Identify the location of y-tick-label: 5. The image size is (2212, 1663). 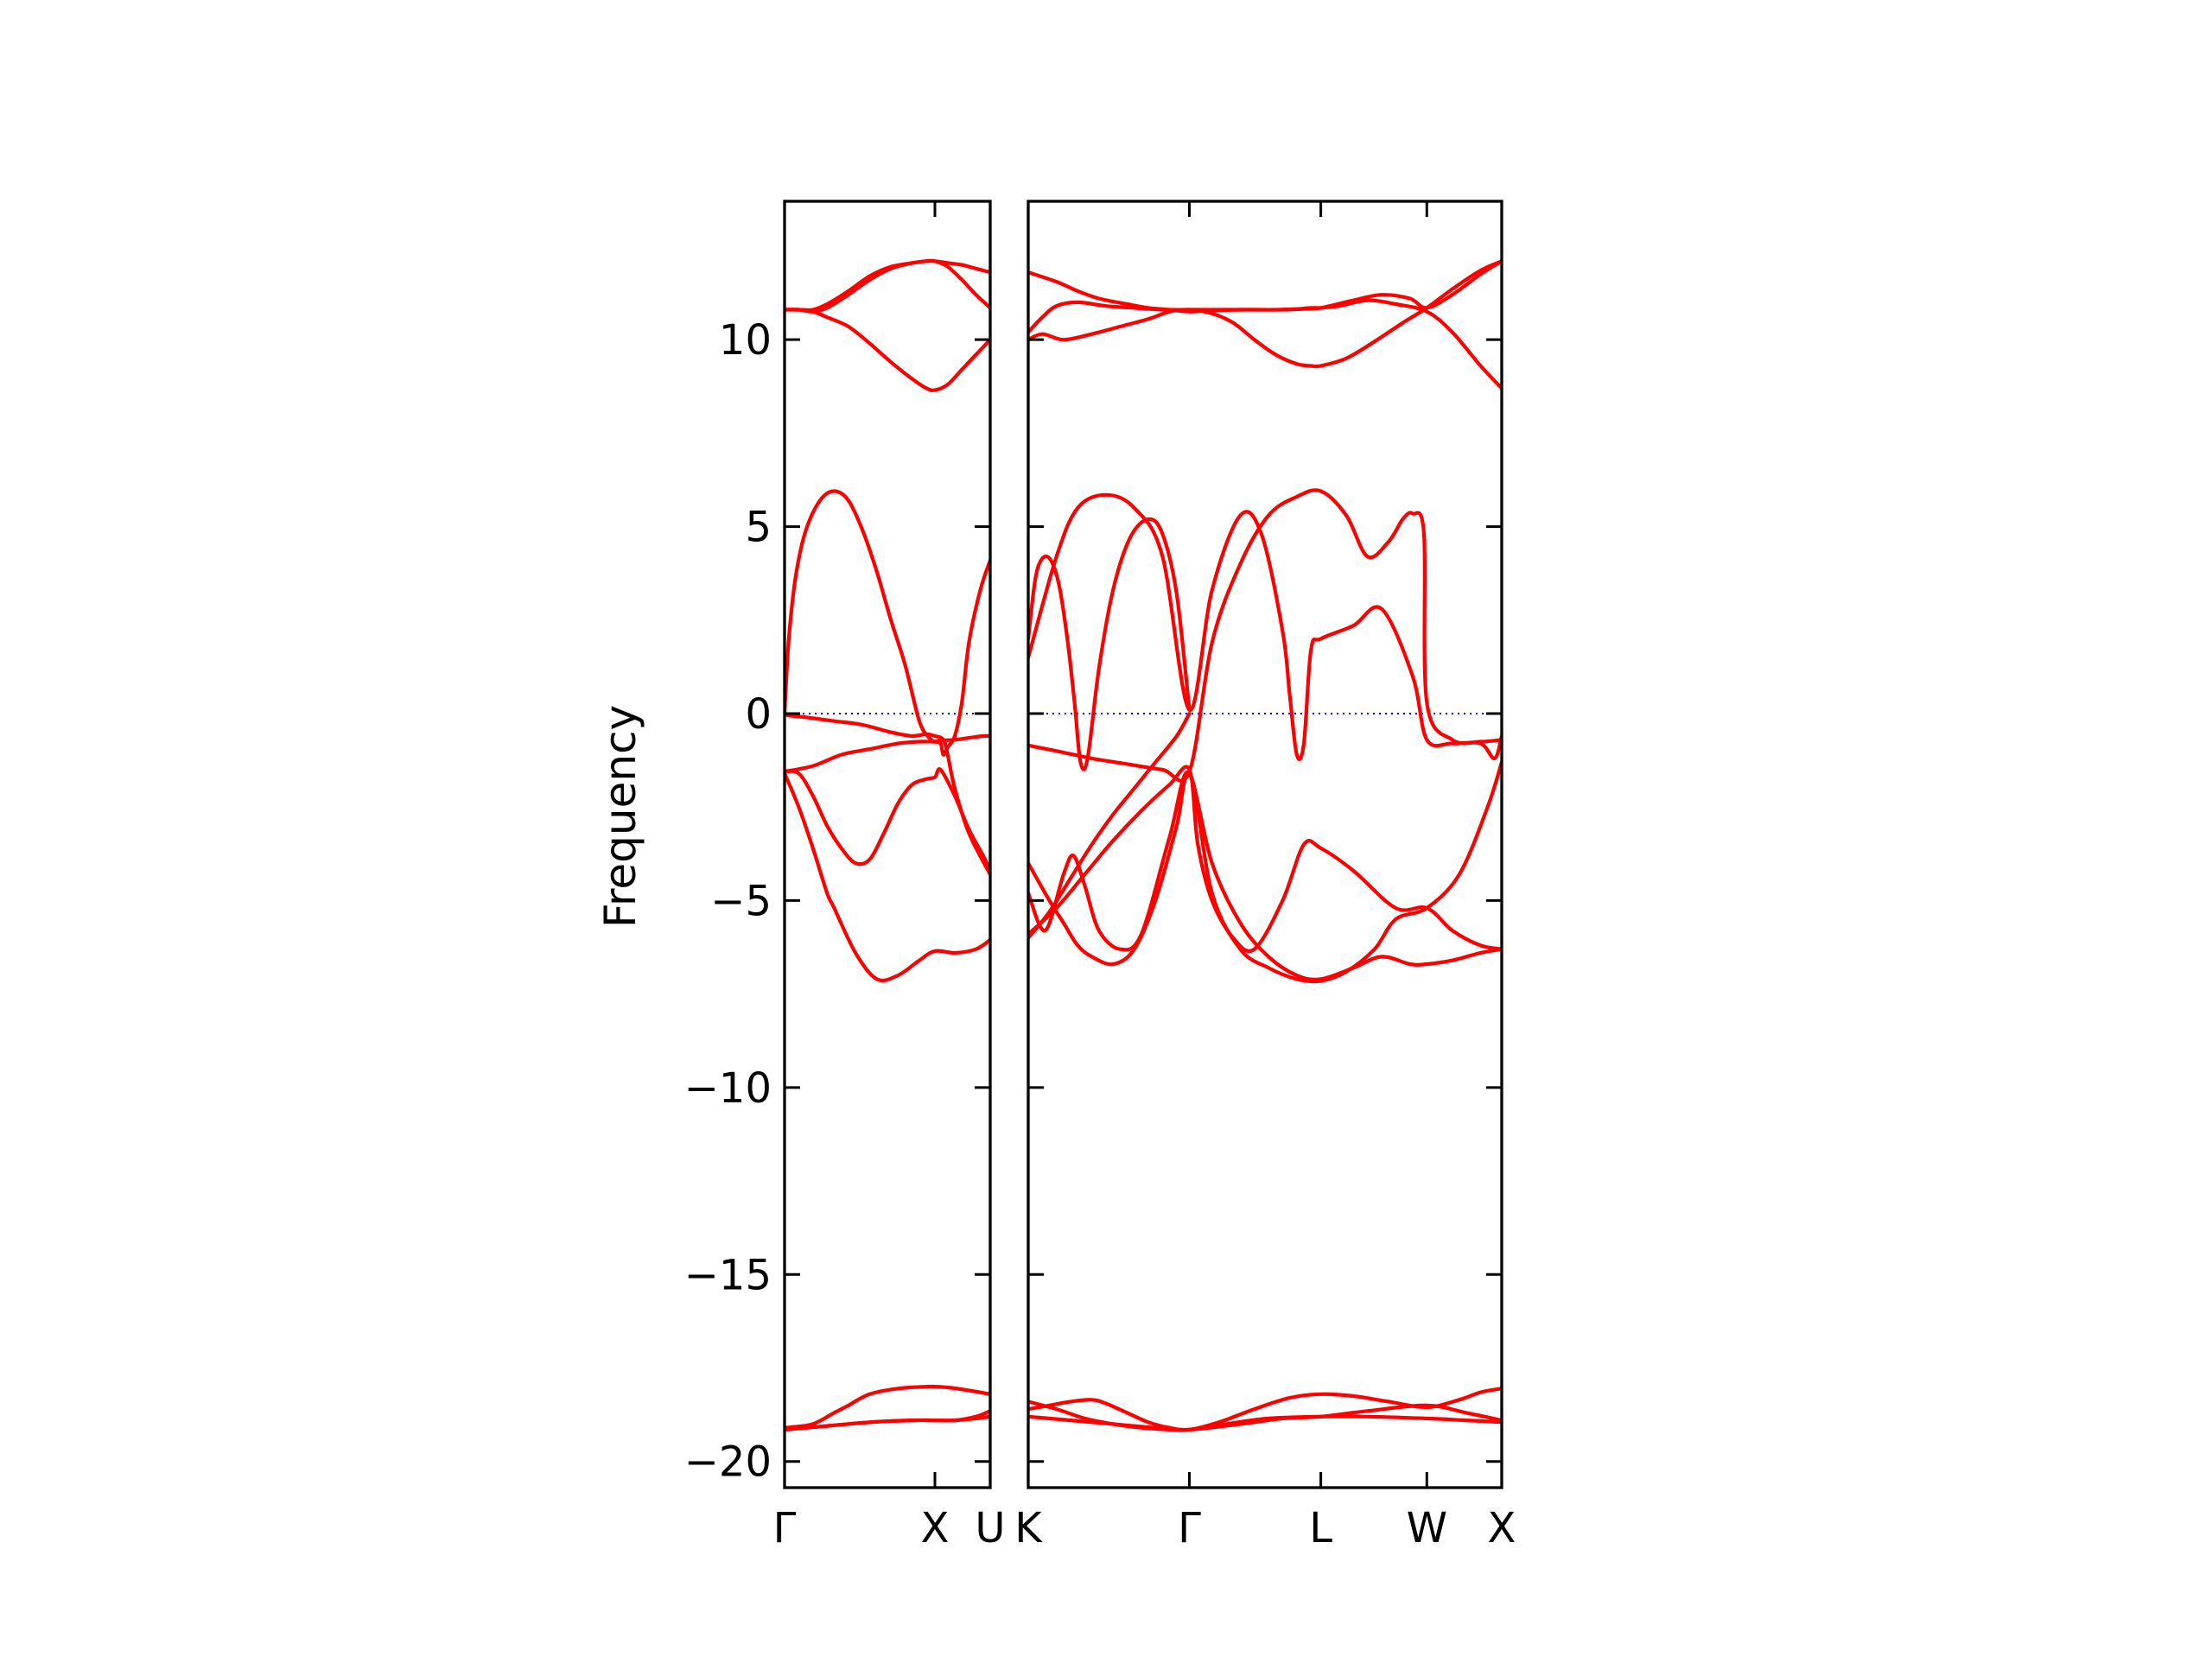
(758, 528).